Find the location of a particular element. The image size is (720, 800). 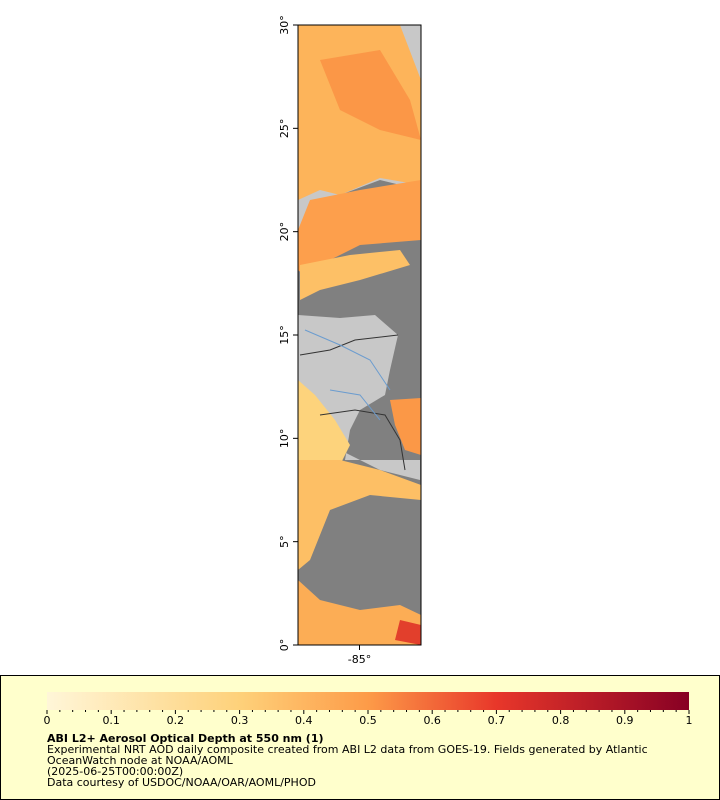

border is located at coordinates (352, 402).